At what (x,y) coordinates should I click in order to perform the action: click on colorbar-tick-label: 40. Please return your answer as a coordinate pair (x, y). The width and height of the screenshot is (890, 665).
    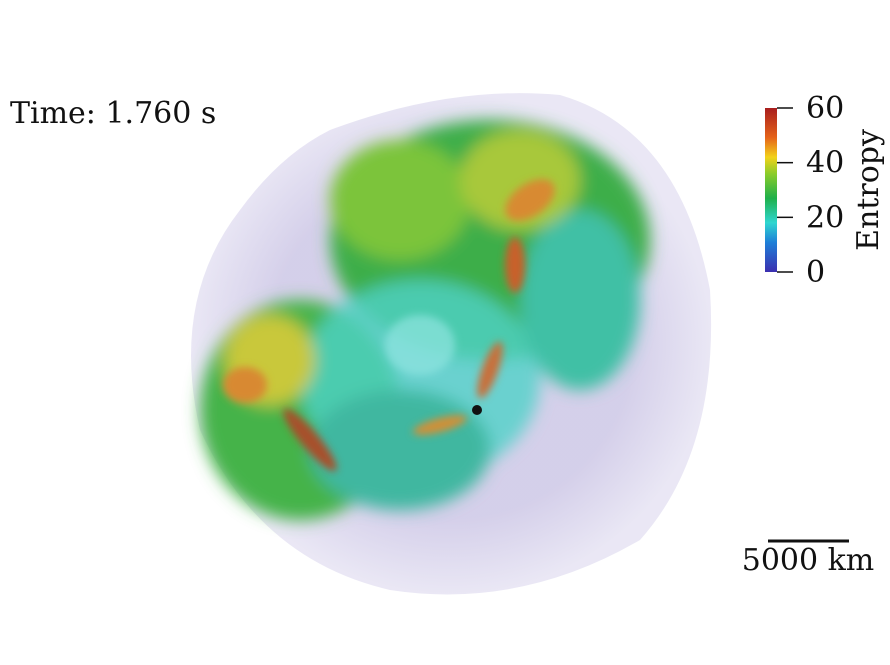
    Looking at the image, I should click on (825, 163).